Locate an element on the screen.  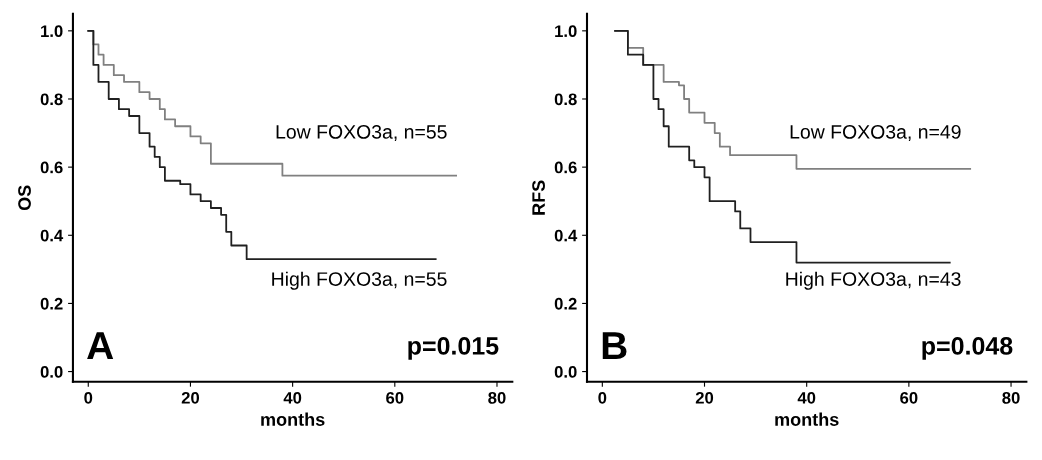
annotation: B is located at coordinates (614, 346).